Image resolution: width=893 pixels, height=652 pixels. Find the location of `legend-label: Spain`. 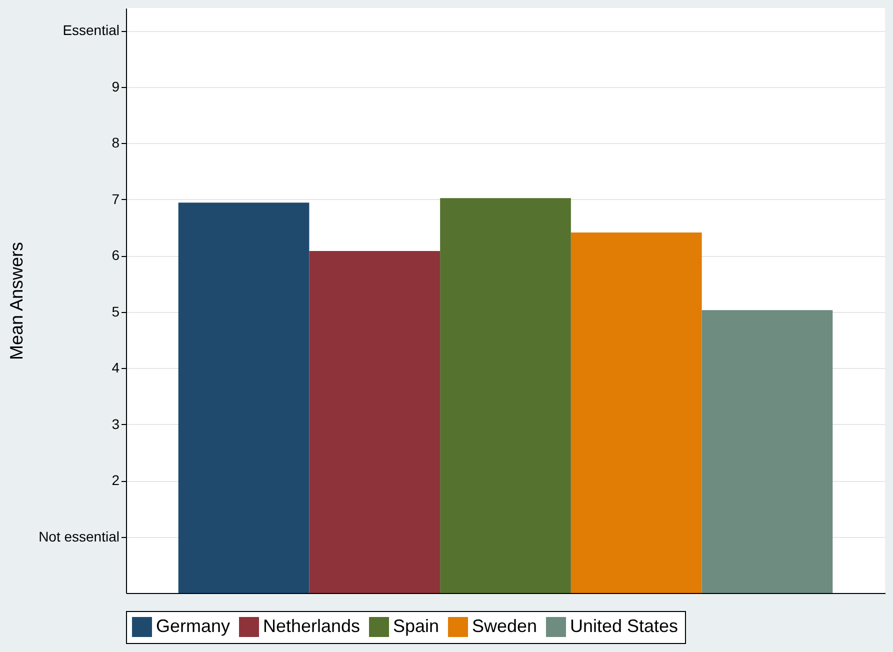

legend-label: Spain is located at coordinates (416, 626).